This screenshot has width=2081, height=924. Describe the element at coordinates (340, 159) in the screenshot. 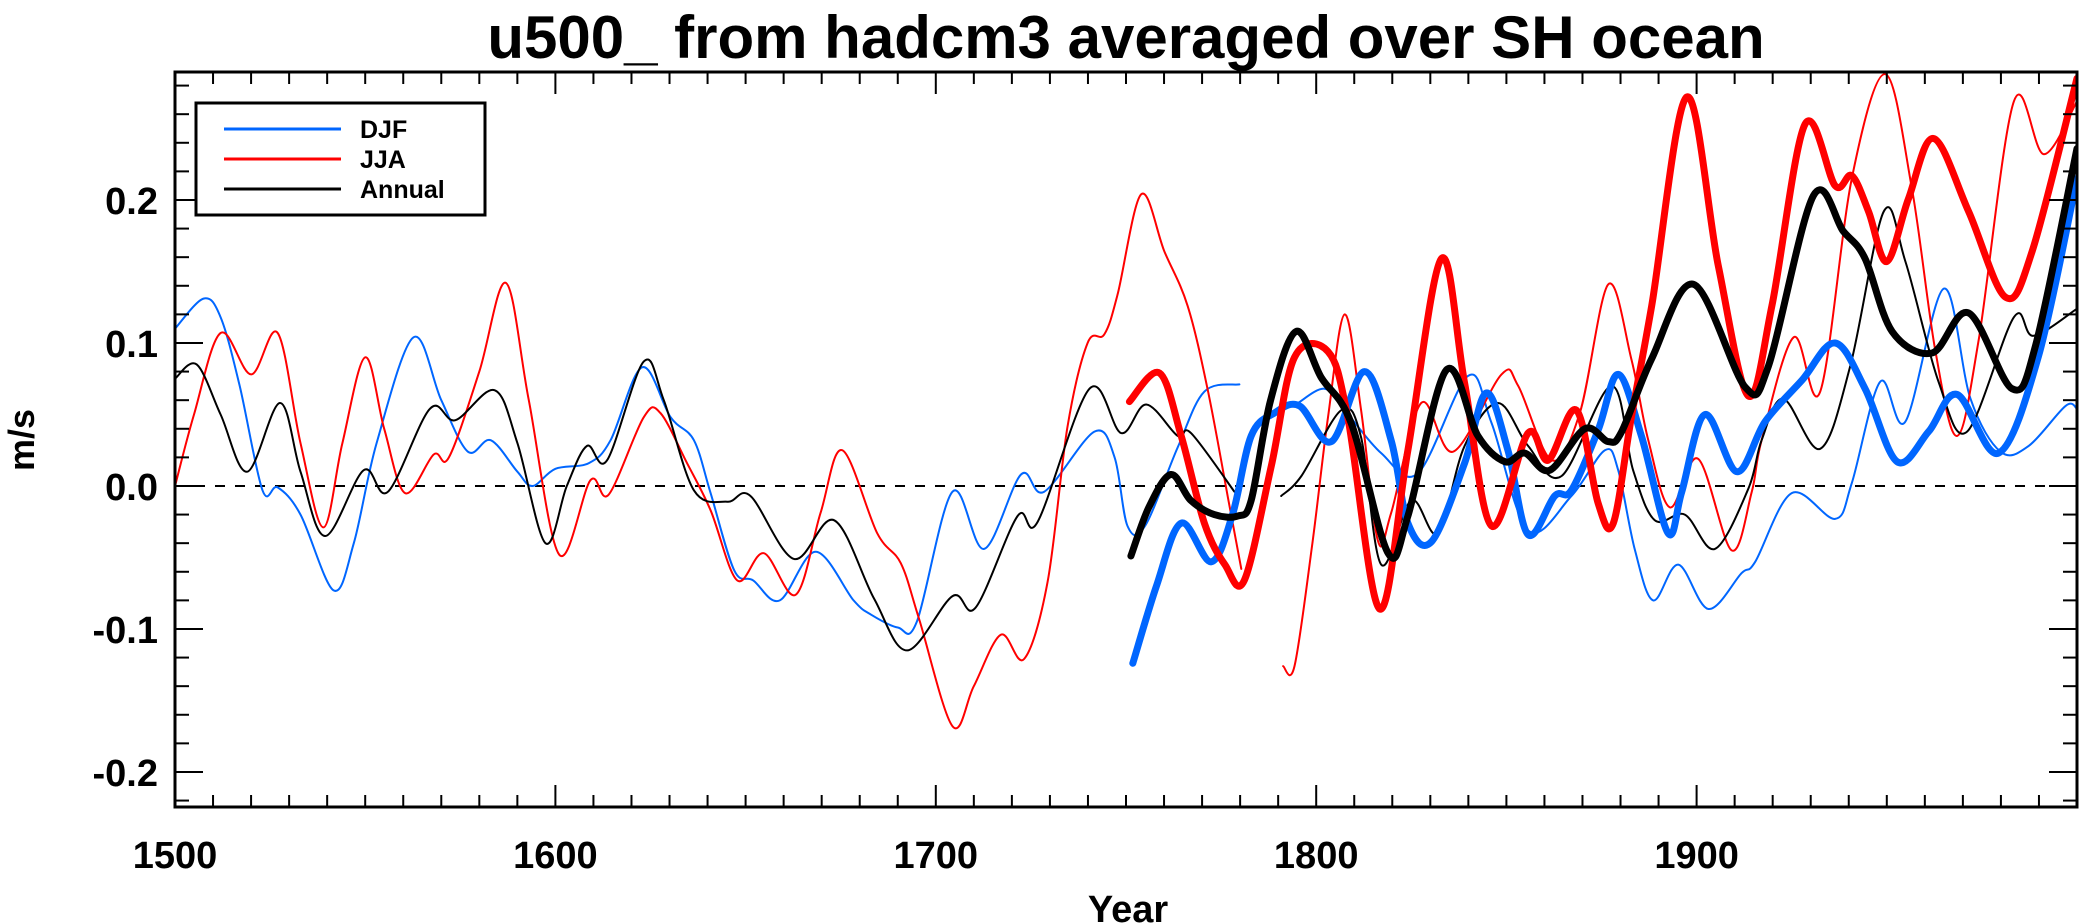

I see `legend: DJF JJA Annual` at that location.